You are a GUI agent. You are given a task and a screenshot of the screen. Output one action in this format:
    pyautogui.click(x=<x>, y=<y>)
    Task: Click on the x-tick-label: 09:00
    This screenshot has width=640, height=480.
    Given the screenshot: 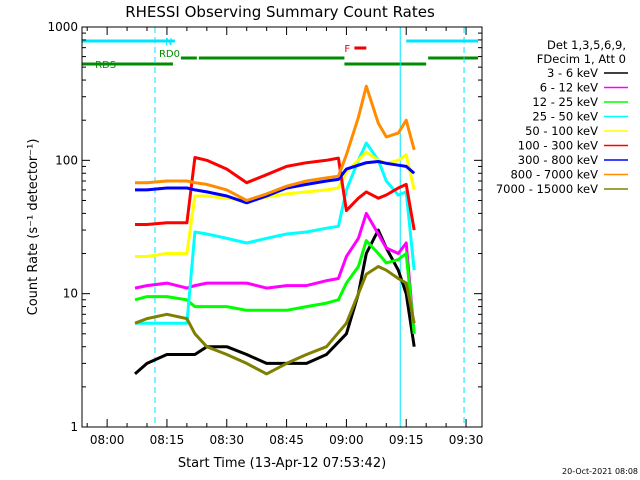 What is the action you would take?
    pyautogui.click(x=346, y=440)
    